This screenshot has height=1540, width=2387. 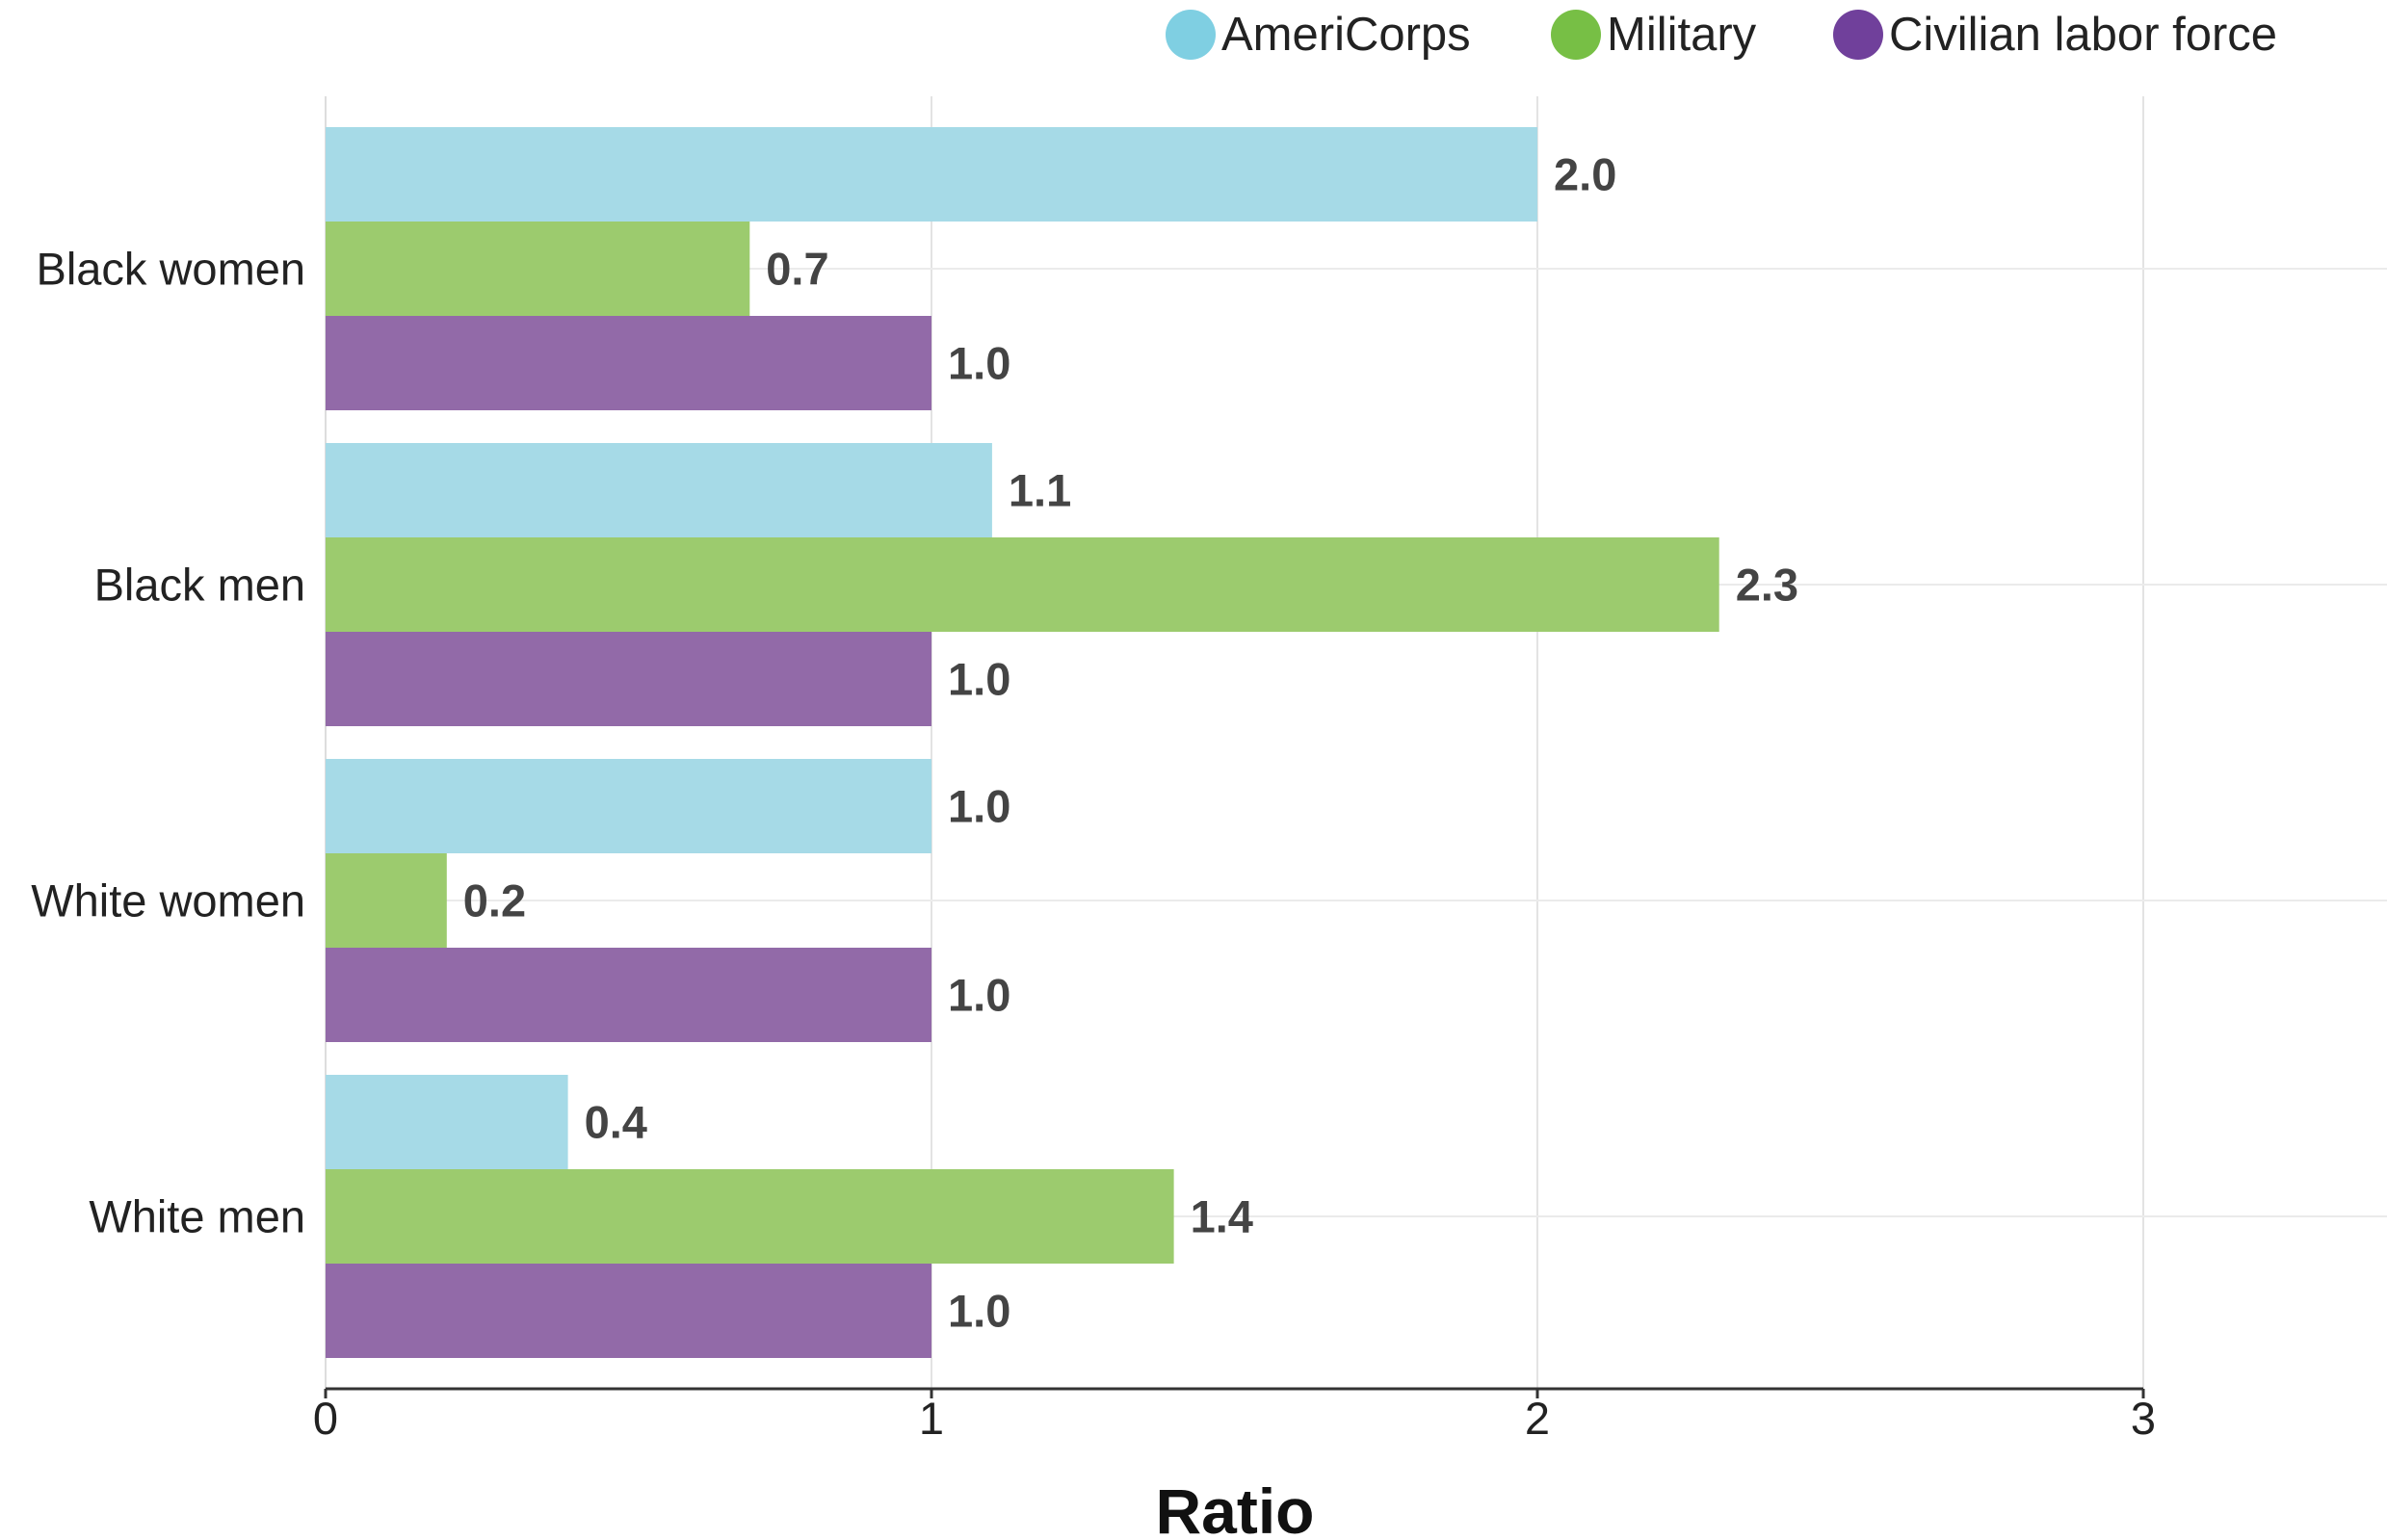 What do you see at coordinates (197, 1216) in the screenshot?
I see `category-label: White men` at bounding box center [197, 1216].